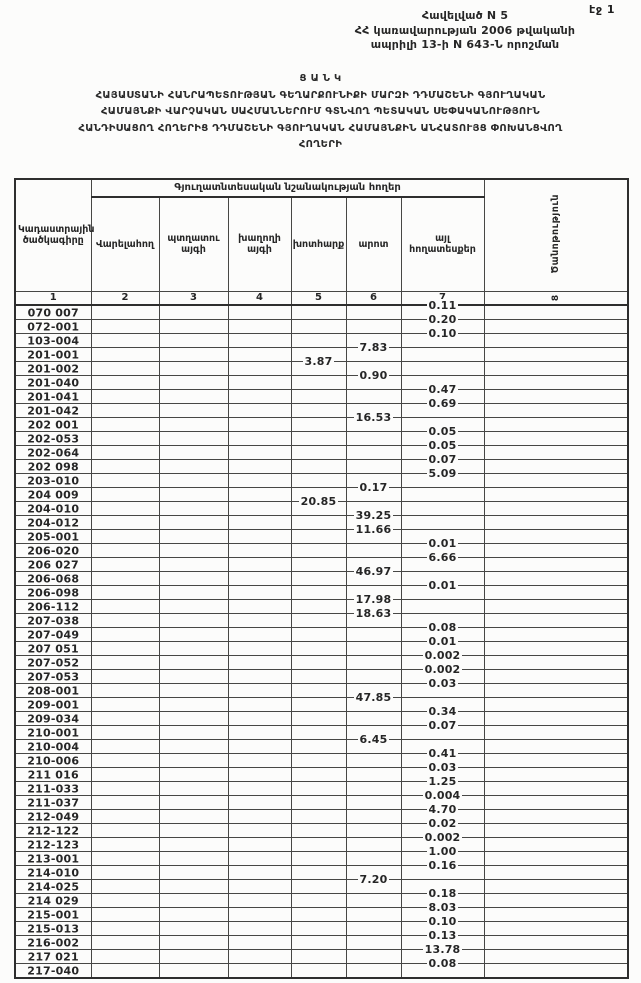 The height and width of the screenshot is (983, 641). Describe the element at coordinates (321, 617) in the screenshot. I see `table-row: 207-038 18.63` at that location.